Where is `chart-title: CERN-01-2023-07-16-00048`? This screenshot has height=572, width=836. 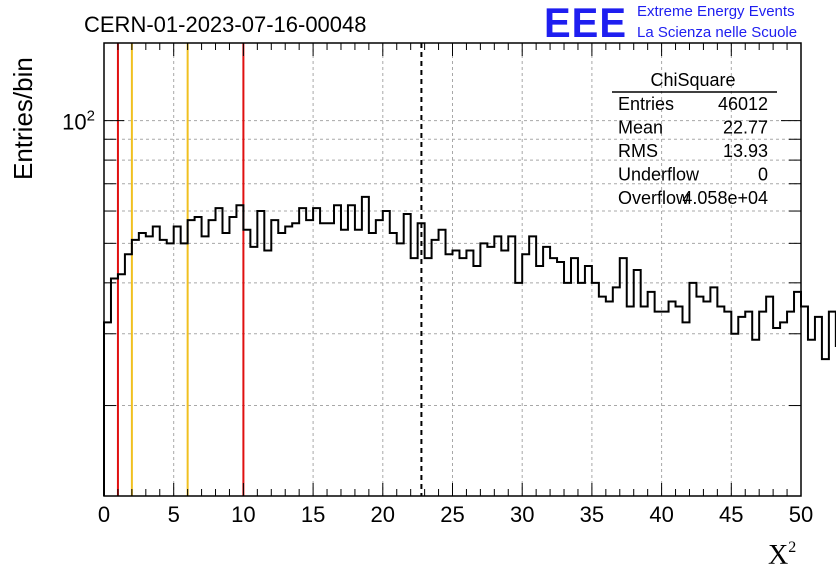 chart-title: CERN-01-2023-07-16-00048 is located at coordinates (225, 24).